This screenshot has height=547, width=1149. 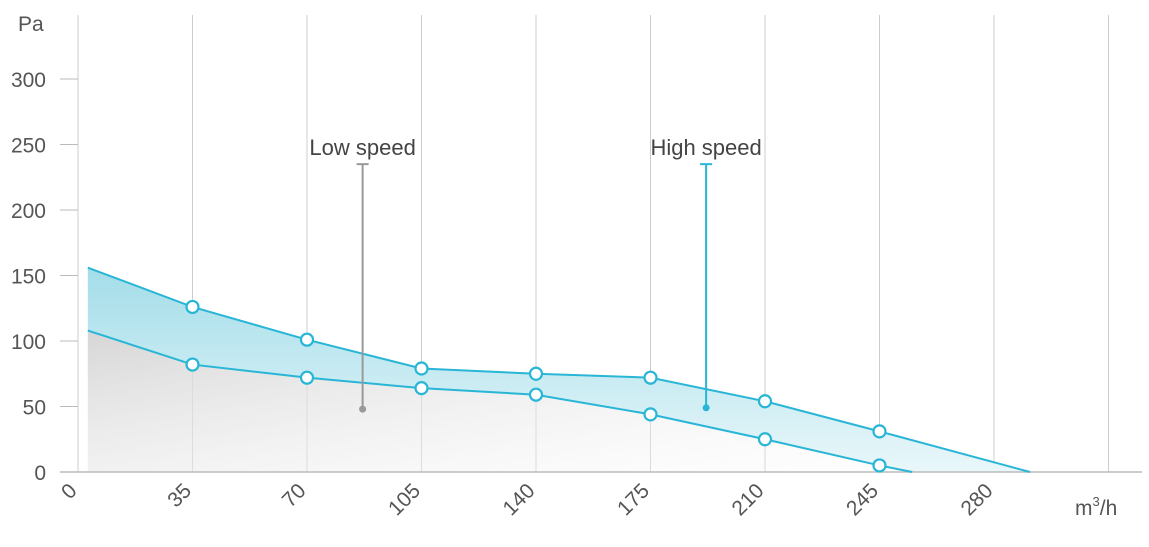 What do you see at coordinates (706, 408) in the screenshot?
I see `high-speed-leader-dot` at bounding box center [706, 408].